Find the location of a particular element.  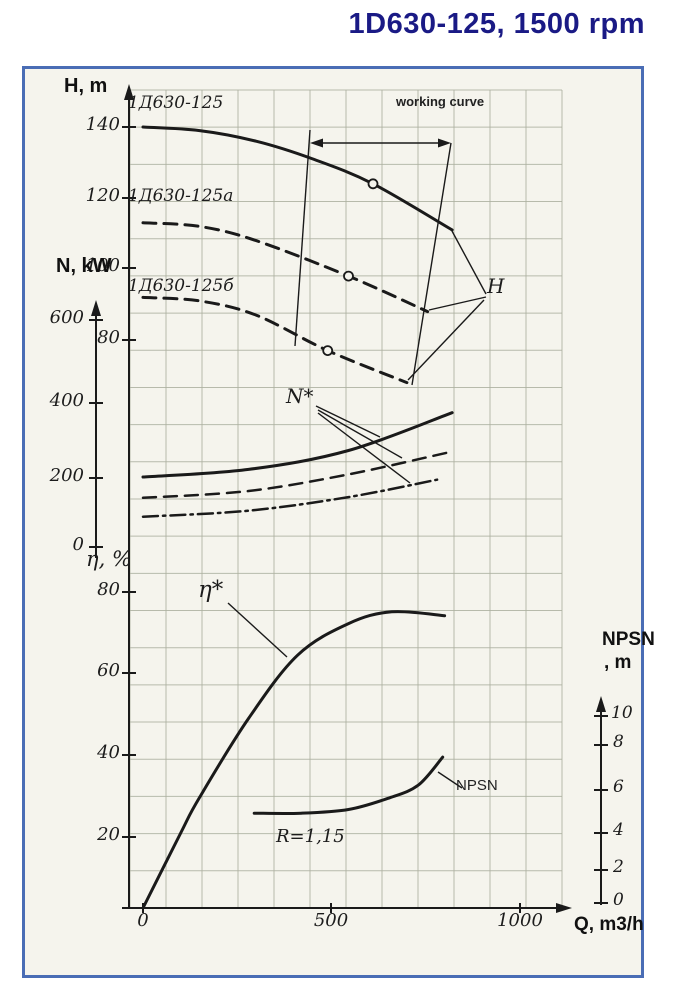

npsn-tick-6: 6 is located at coordinates (618, 787).